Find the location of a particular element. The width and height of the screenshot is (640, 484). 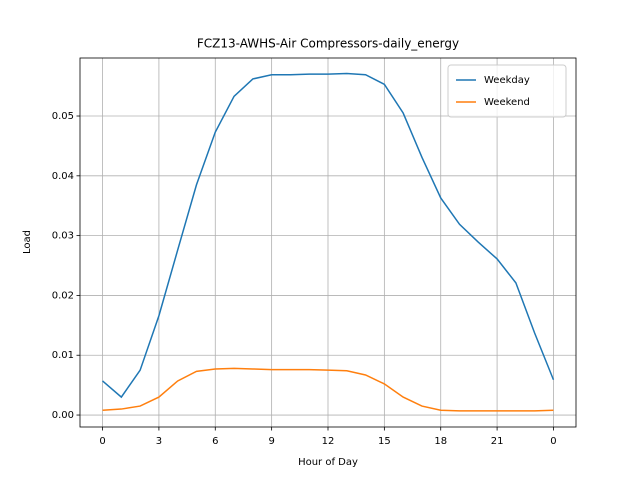

line-series is located at coordinates (328, 389).